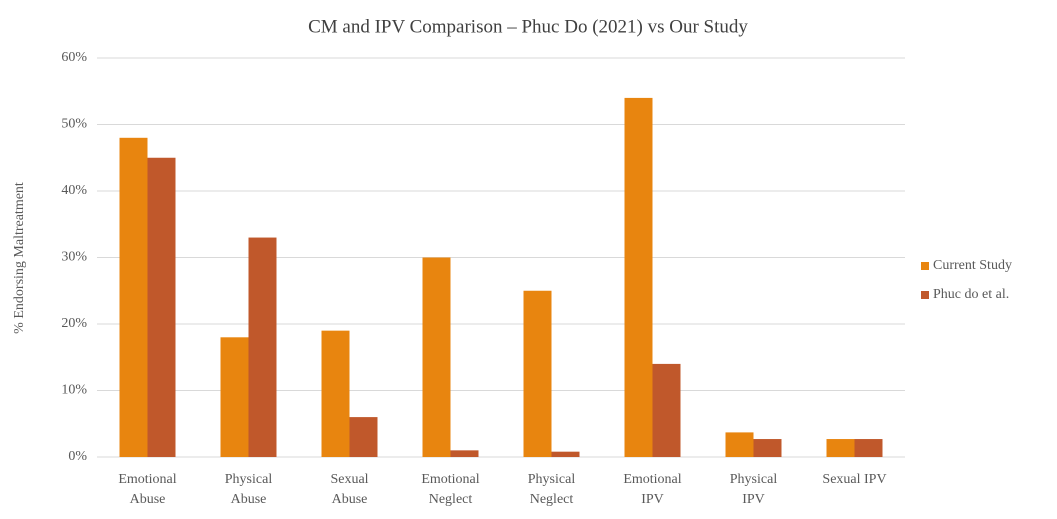 Image resolution: width=1057 pixels, height=519 pixels. I want to click on x-tick-label: Physical Abuse, so click(249, 489).